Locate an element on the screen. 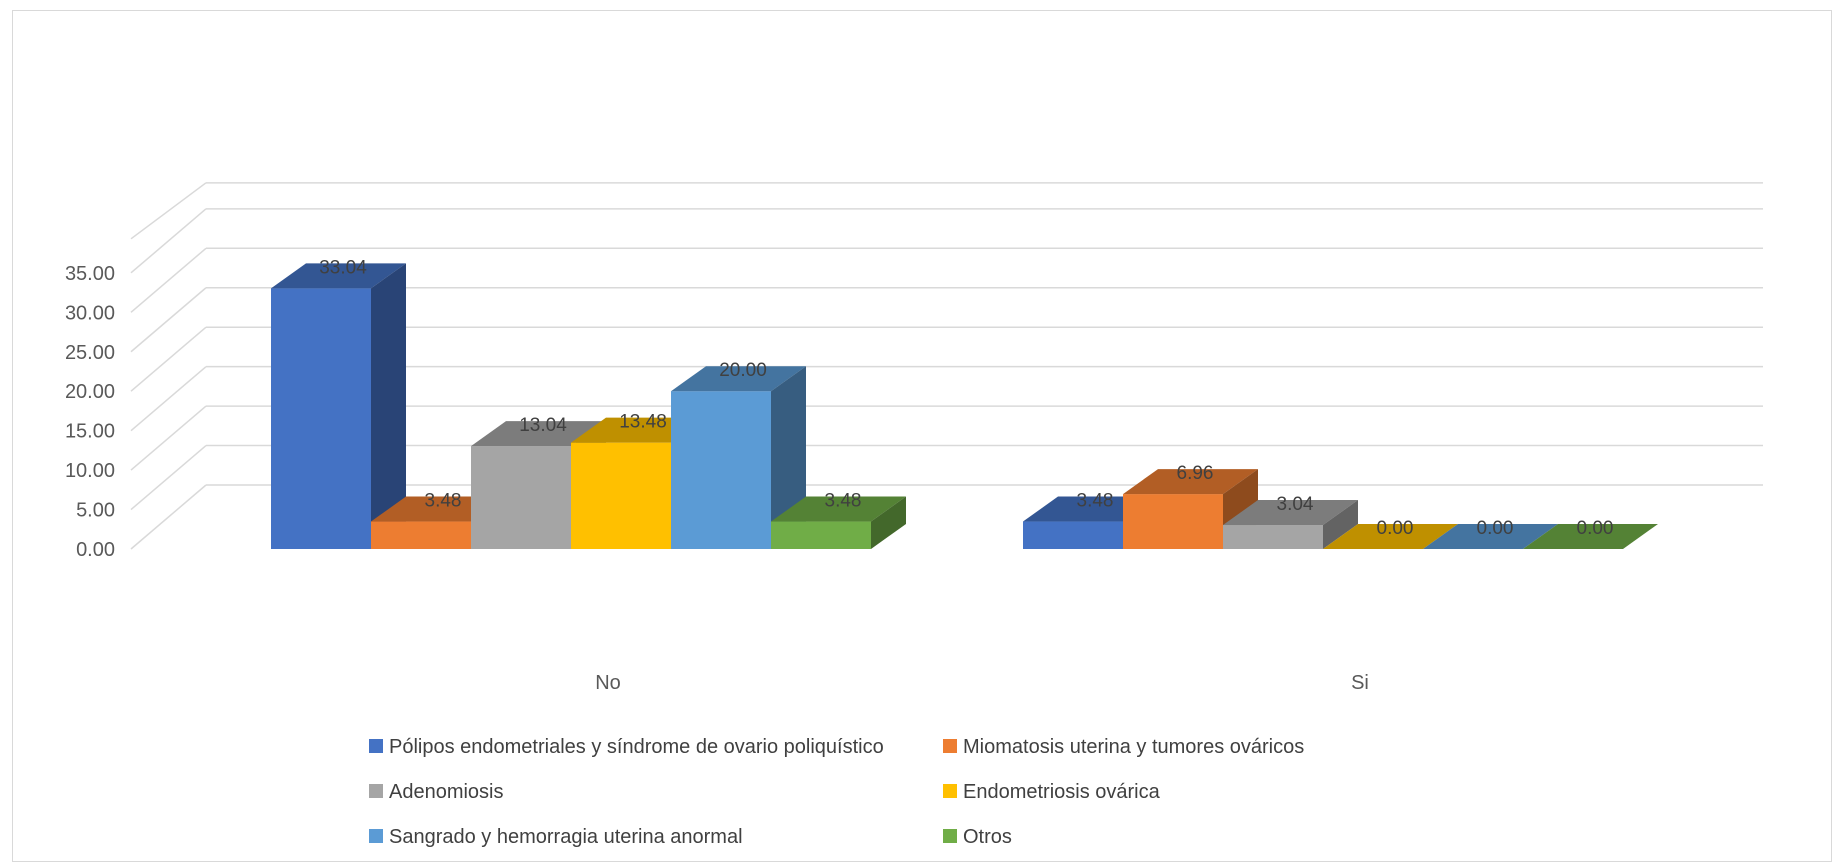 The height and width of the screenshot is (865, 1836). y-tick-label: 25.00 is located at coordinates (90, 353).